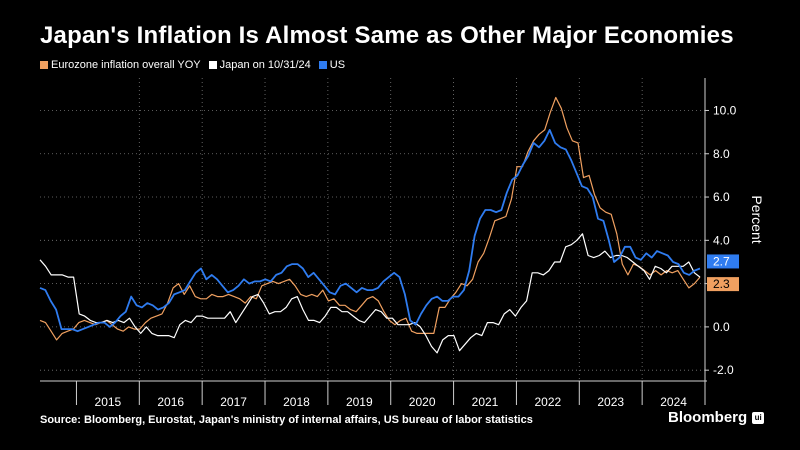  I want to click on legend-label-eurozone: Eurozone inflation overall YOY, so click(126, 65).